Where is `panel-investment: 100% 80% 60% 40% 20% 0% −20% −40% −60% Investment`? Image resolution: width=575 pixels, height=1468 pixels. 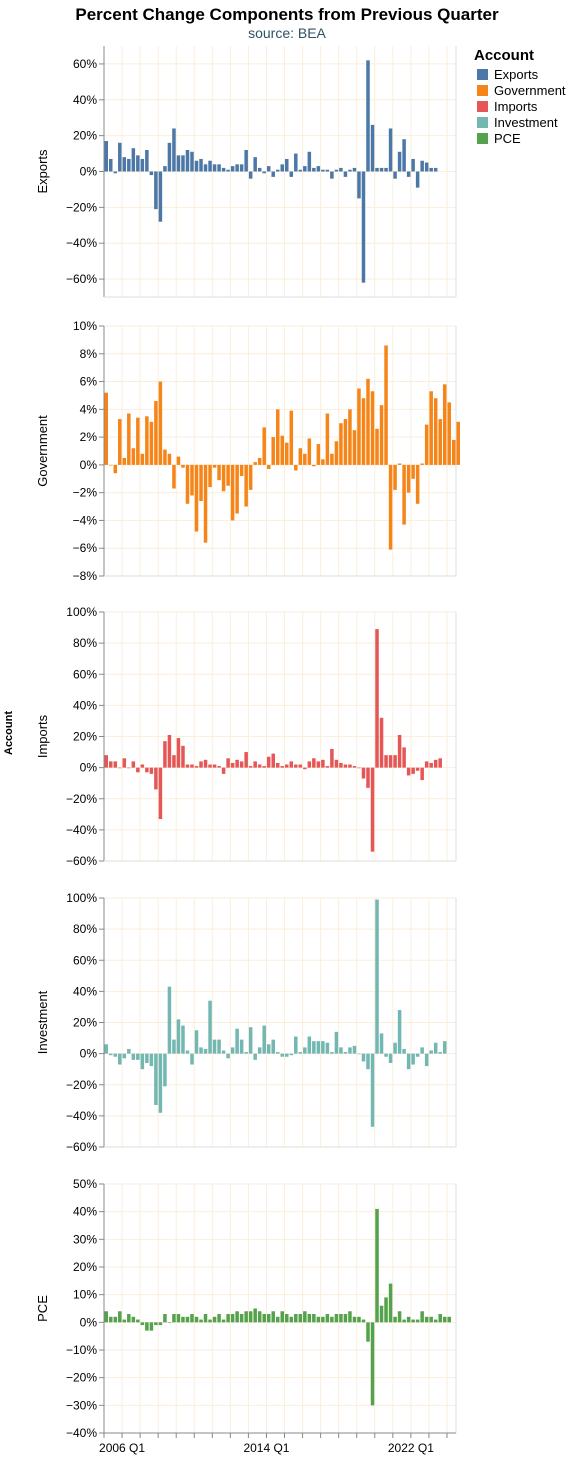
panel-investment: 100% 80% 60% 40% 20% 0% −20% −40% −60% Investment is located at coordinates (246, 1022).